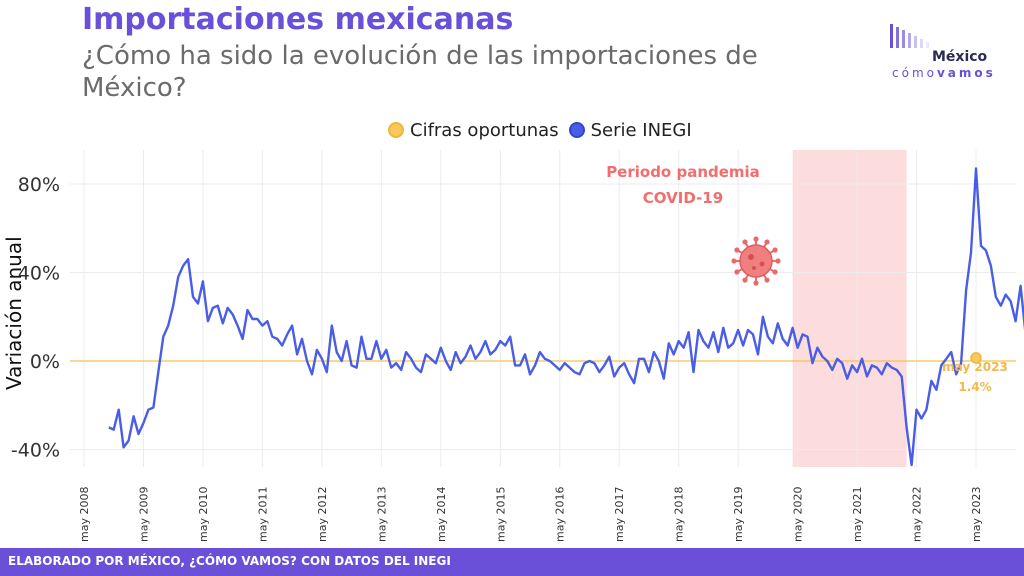 Image resolution: width=1024 pixels, height=576 pixels. I want to click on x-tick-label: may 2015, so click(500, 514).